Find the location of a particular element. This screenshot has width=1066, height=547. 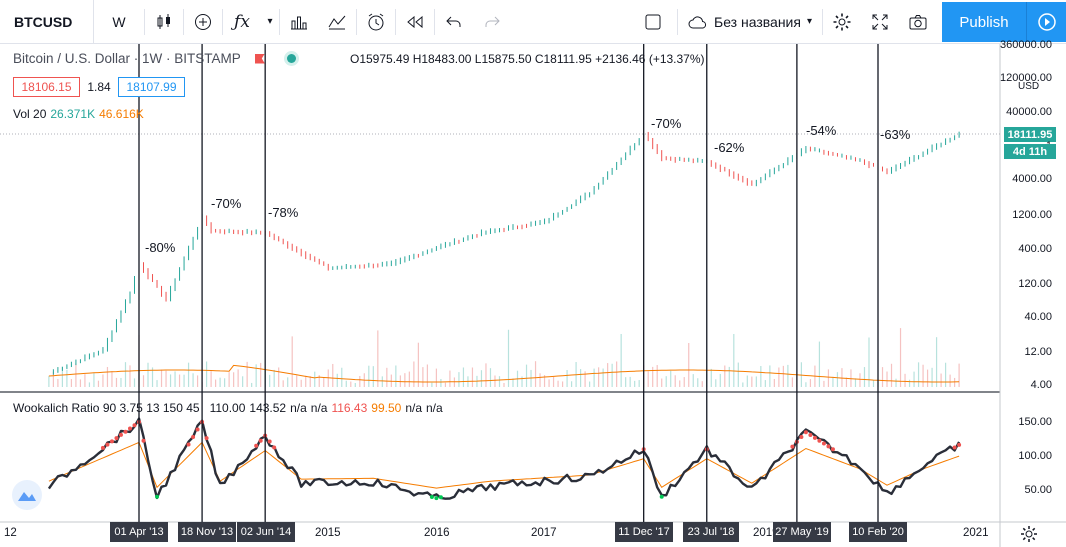

replay-icon is located at coordinates (415, 22).